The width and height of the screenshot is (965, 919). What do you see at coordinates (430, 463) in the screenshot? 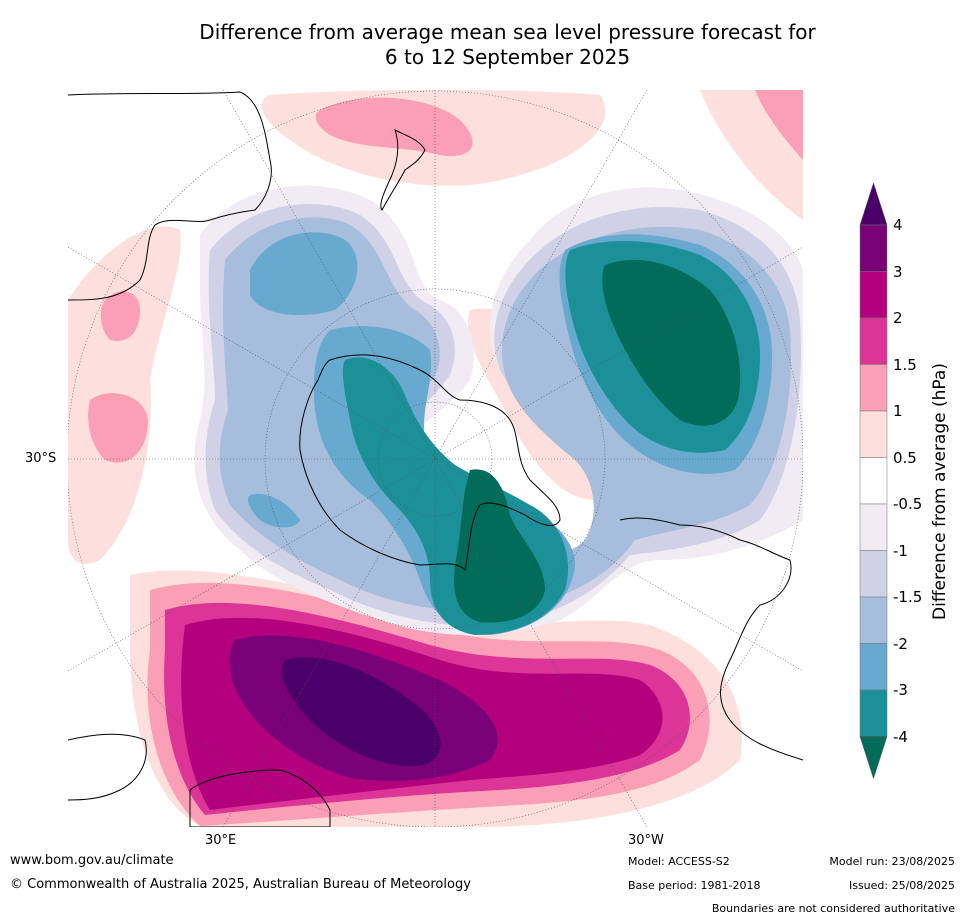
I see `antarctica-coast` at bounding box center [430, 463].